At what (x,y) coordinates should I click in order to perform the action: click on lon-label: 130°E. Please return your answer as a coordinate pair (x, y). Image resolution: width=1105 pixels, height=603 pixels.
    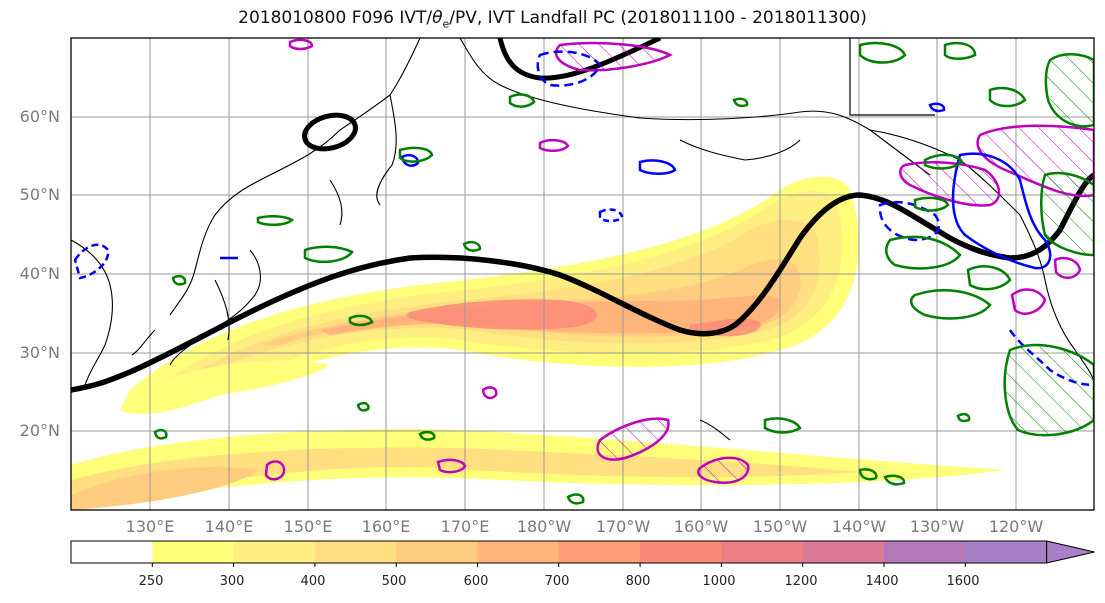
    Looking at the image, I should click on (150, 526).